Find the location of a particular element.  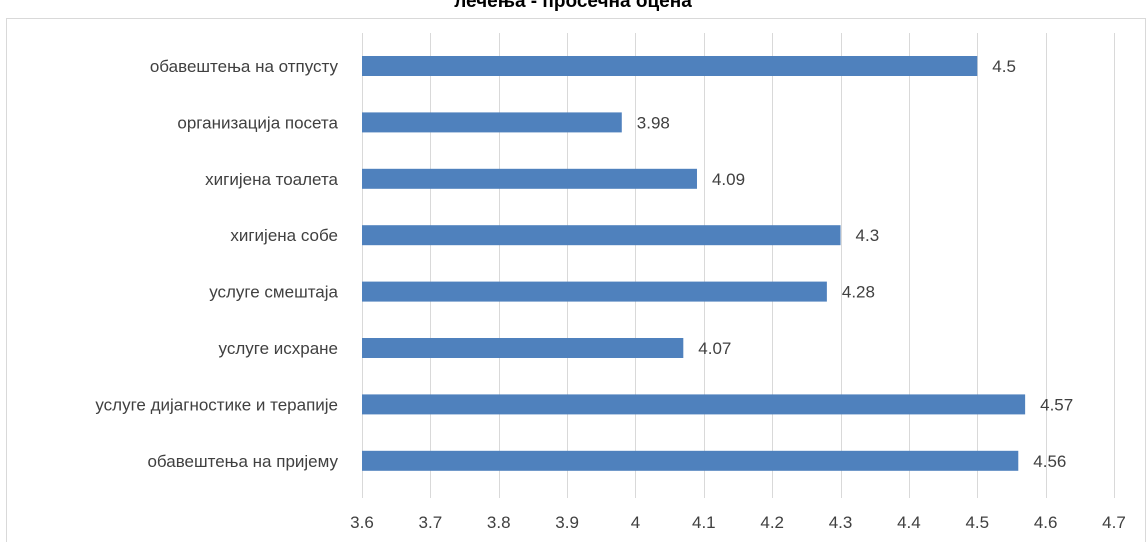

x-tick-label: 4.2 is located at coordinates (772, 522).